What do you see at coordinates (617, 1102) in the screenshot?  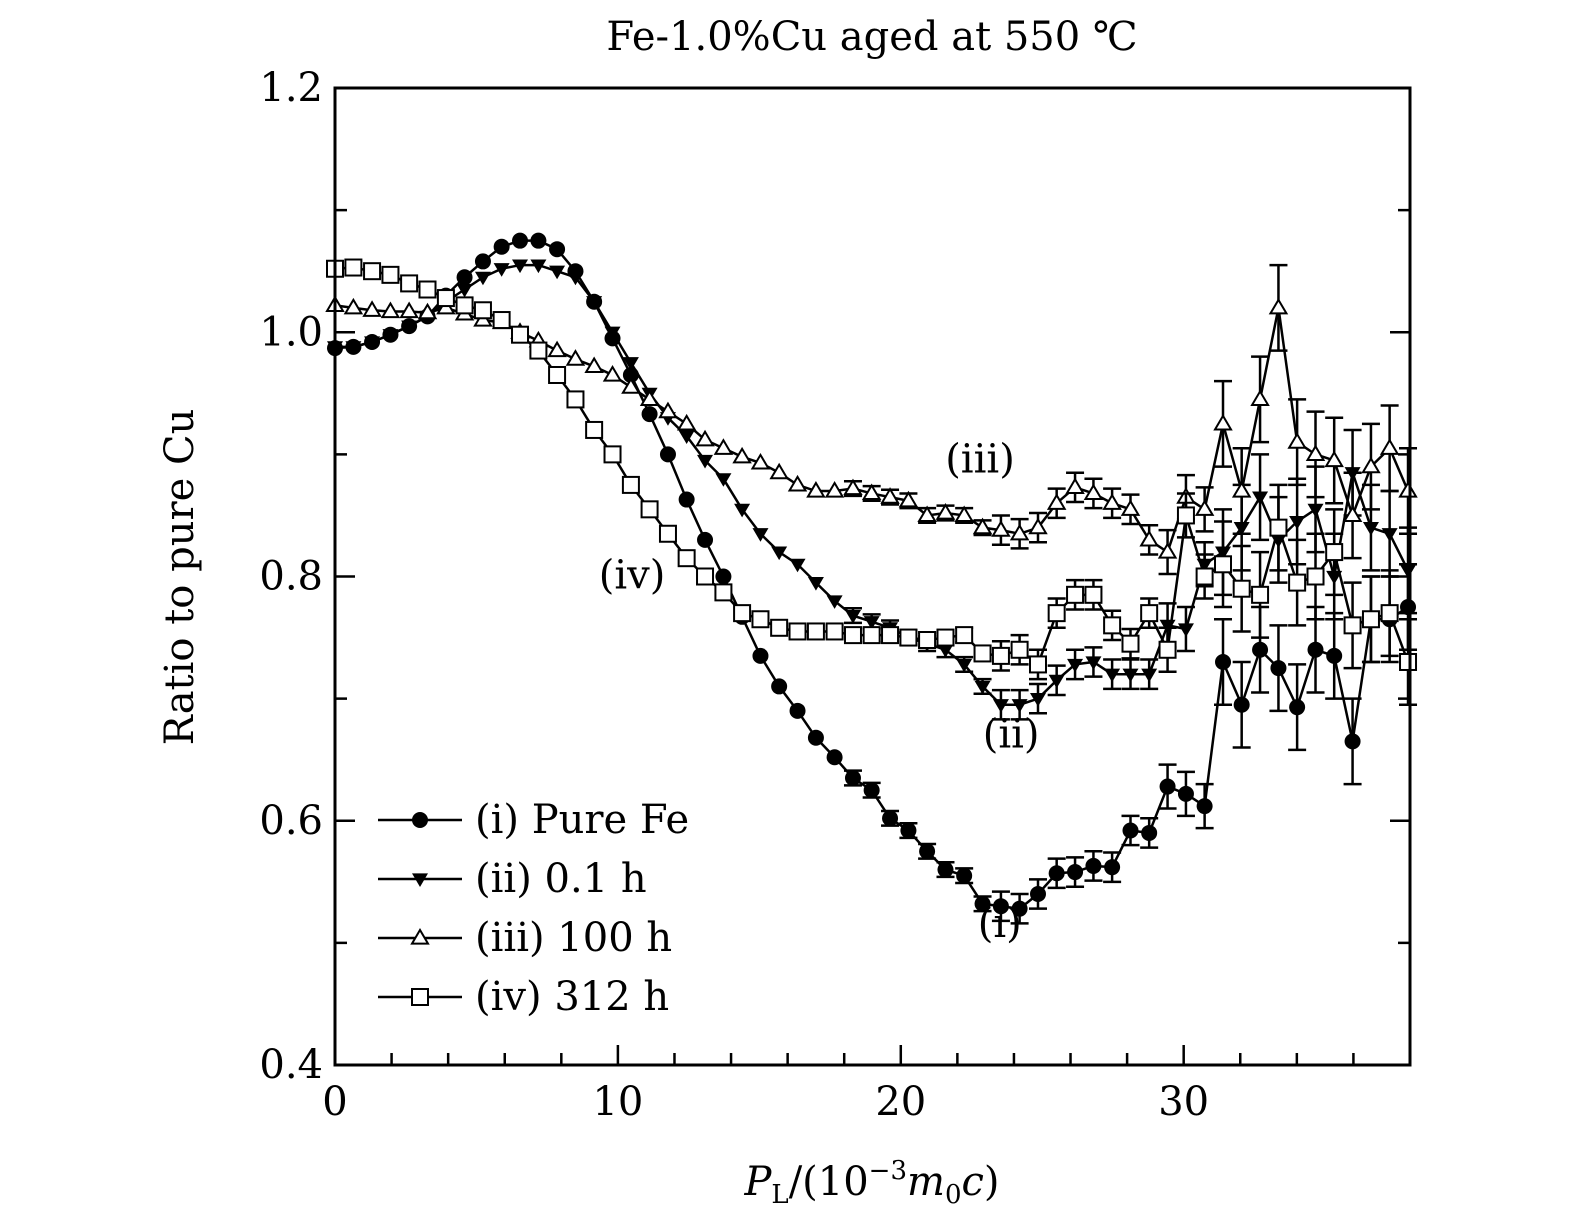 I see `x-tick-label: 10` at bounding box center [617, 1102].